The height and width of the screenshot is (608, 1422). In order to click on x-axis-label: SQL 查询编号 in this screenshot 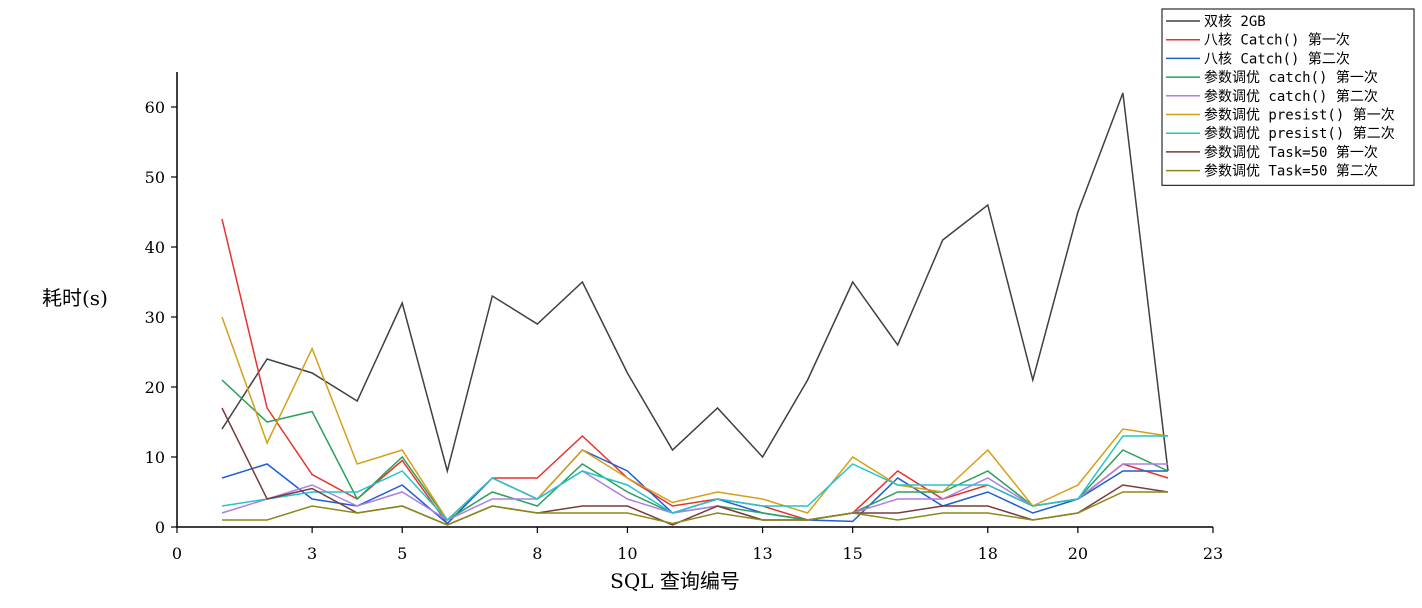, I will do `click(675, 581)`.